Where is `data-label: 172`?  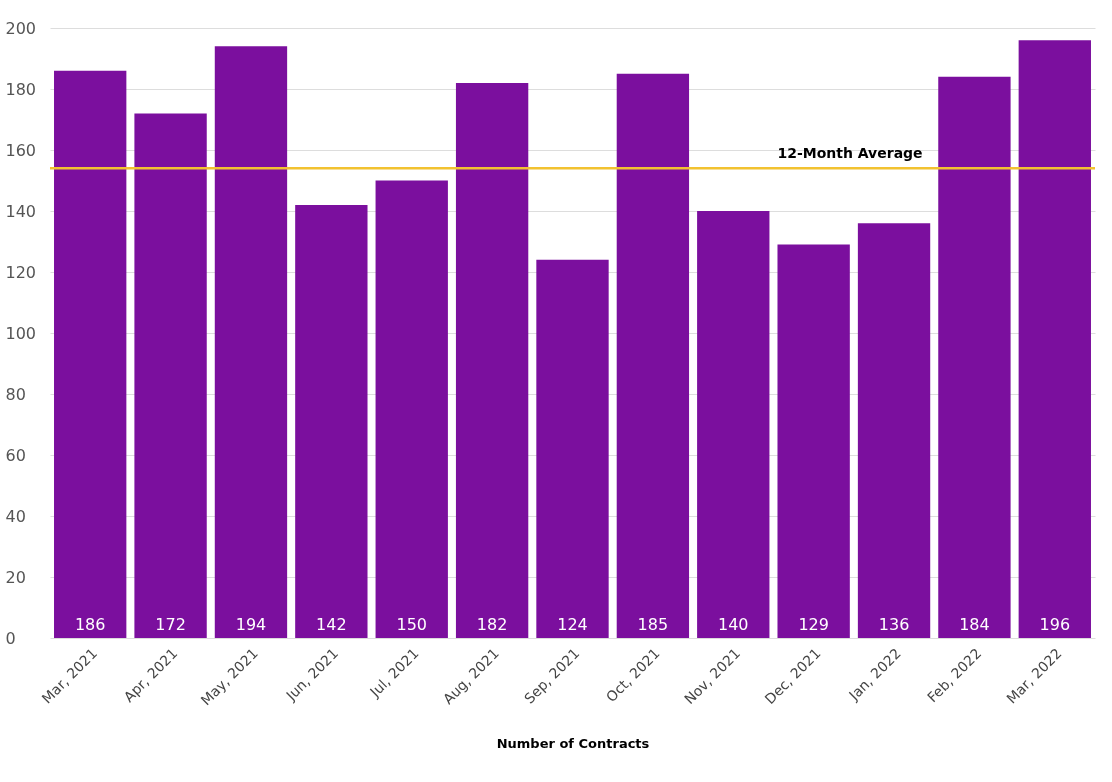 data-label: 172 is located at coordinates (170, 624).